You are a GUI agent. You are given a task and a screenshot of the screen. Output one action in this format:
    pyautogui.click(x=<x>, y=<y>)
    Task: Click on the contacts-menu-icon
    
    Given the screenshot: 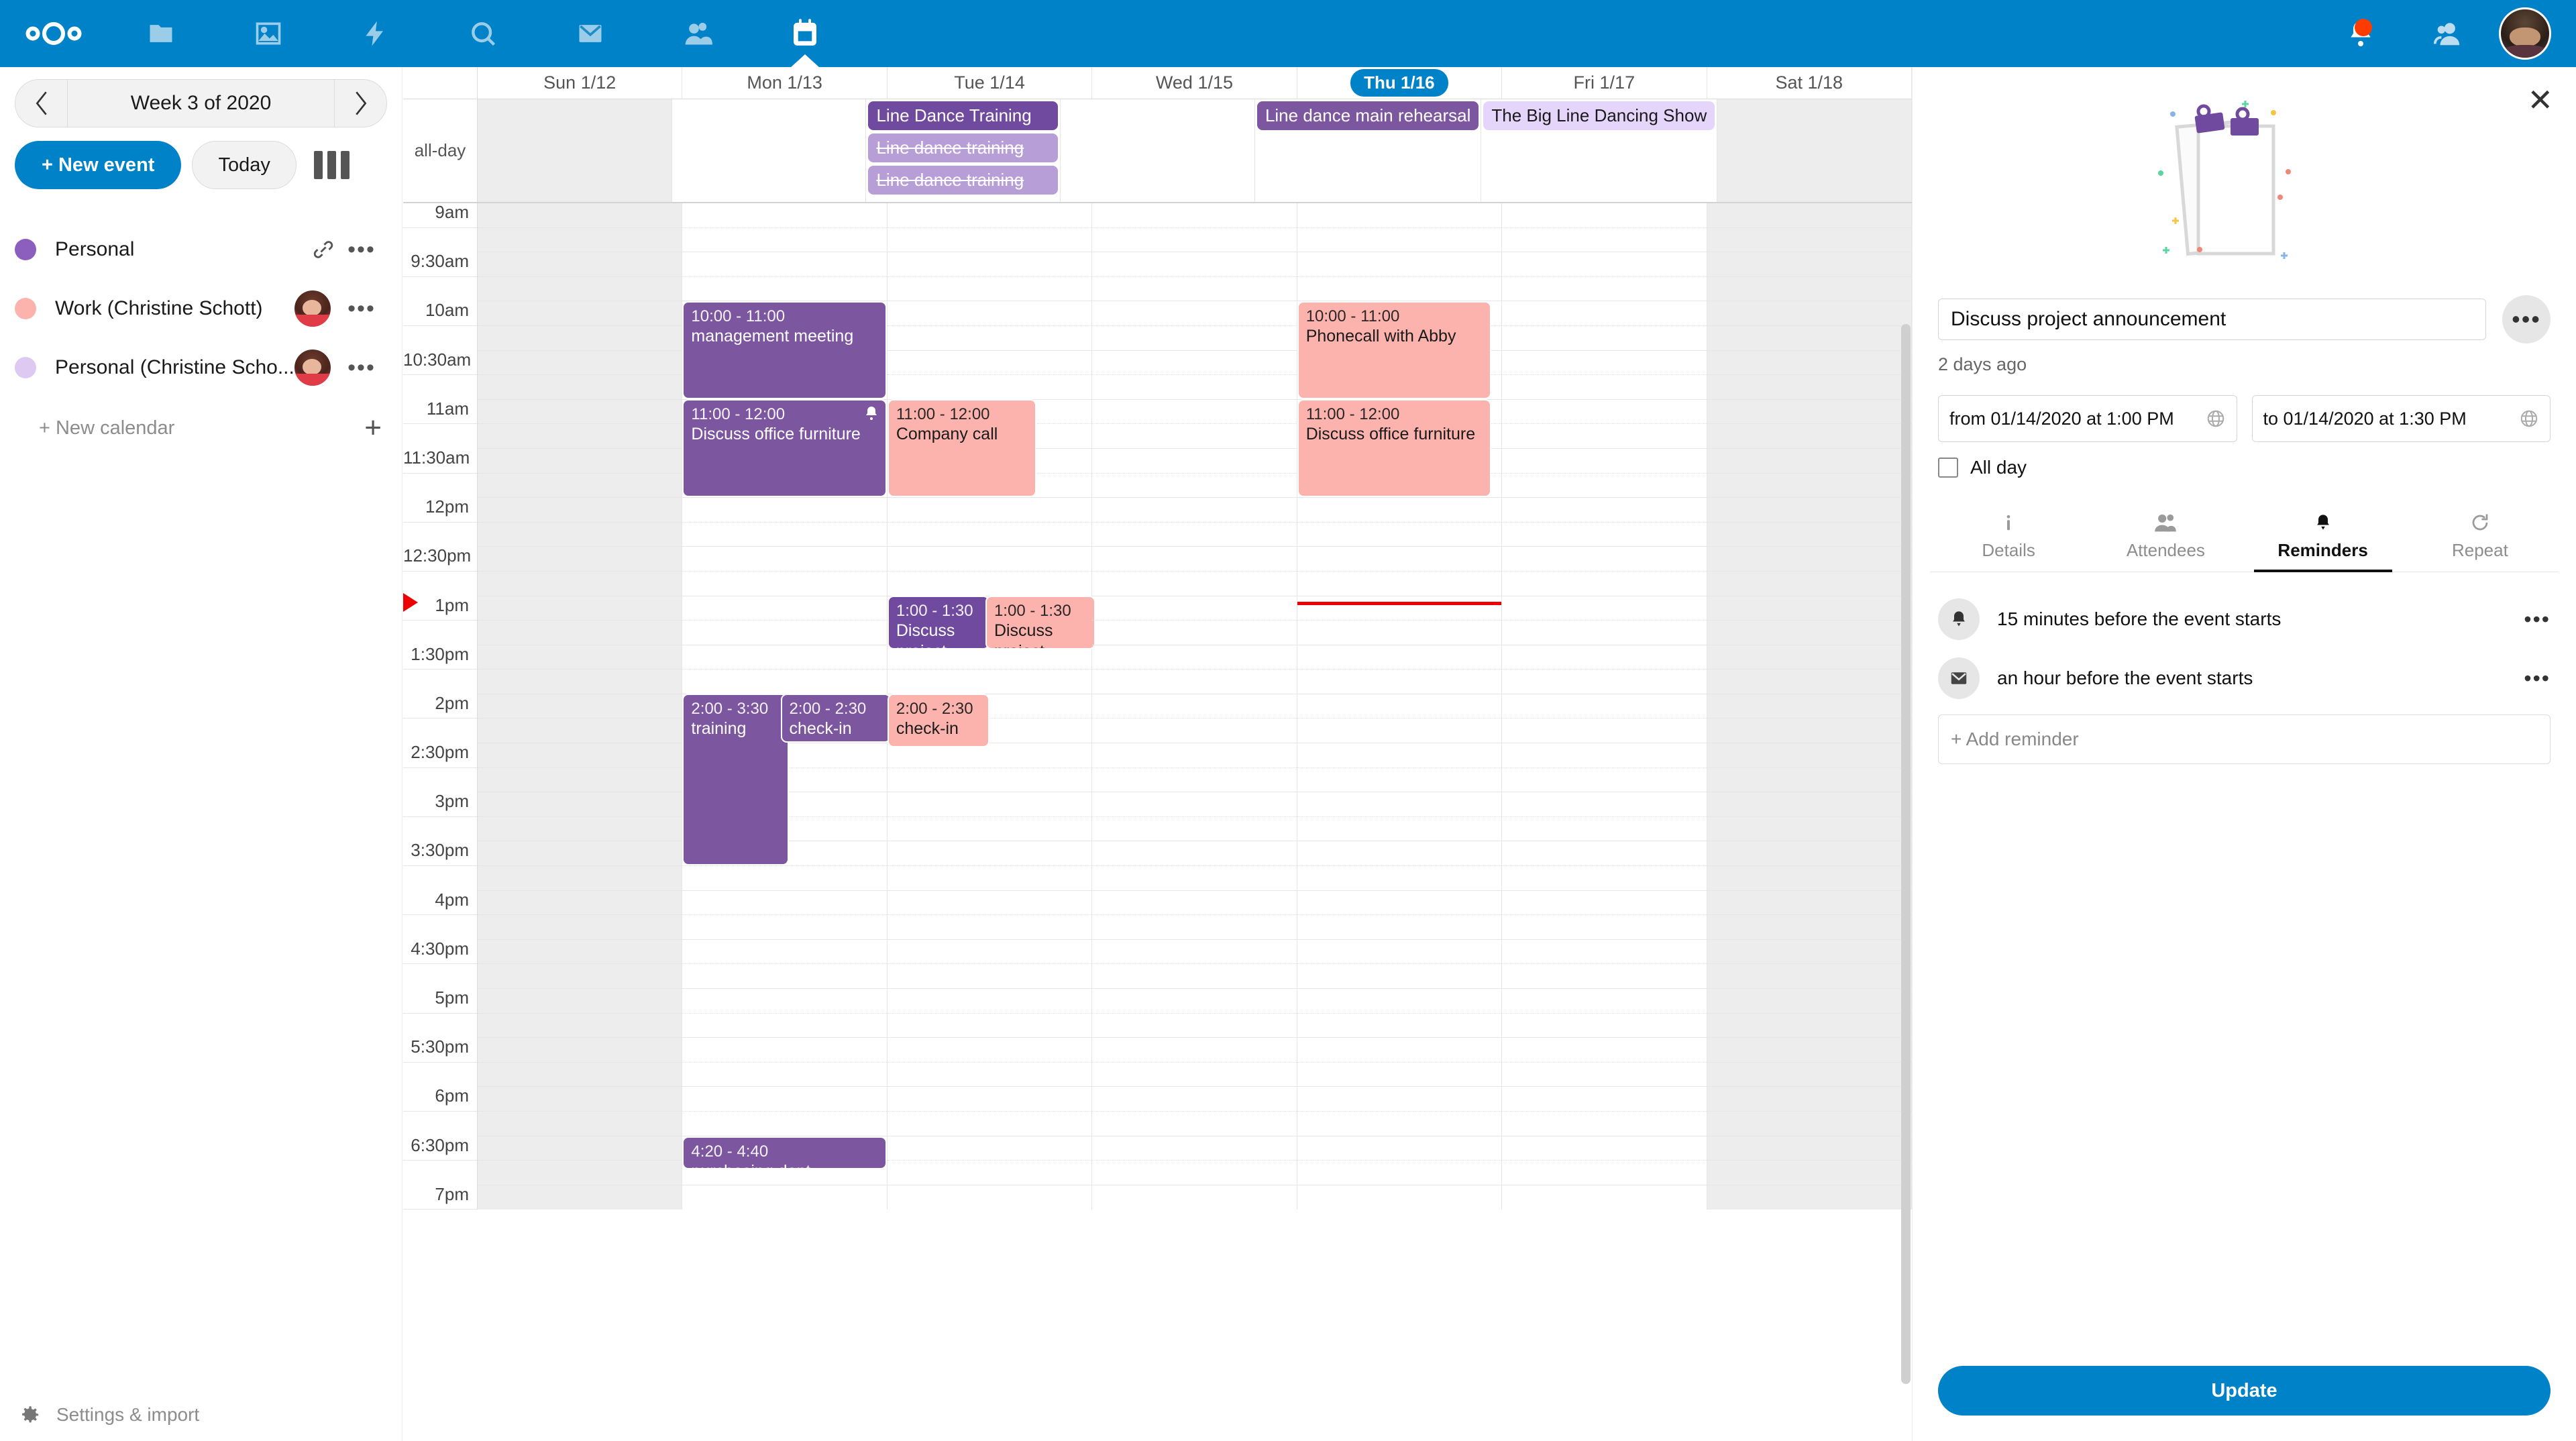 What is the action you would take?
    pyautogui.click(x=2447, y=33)
    